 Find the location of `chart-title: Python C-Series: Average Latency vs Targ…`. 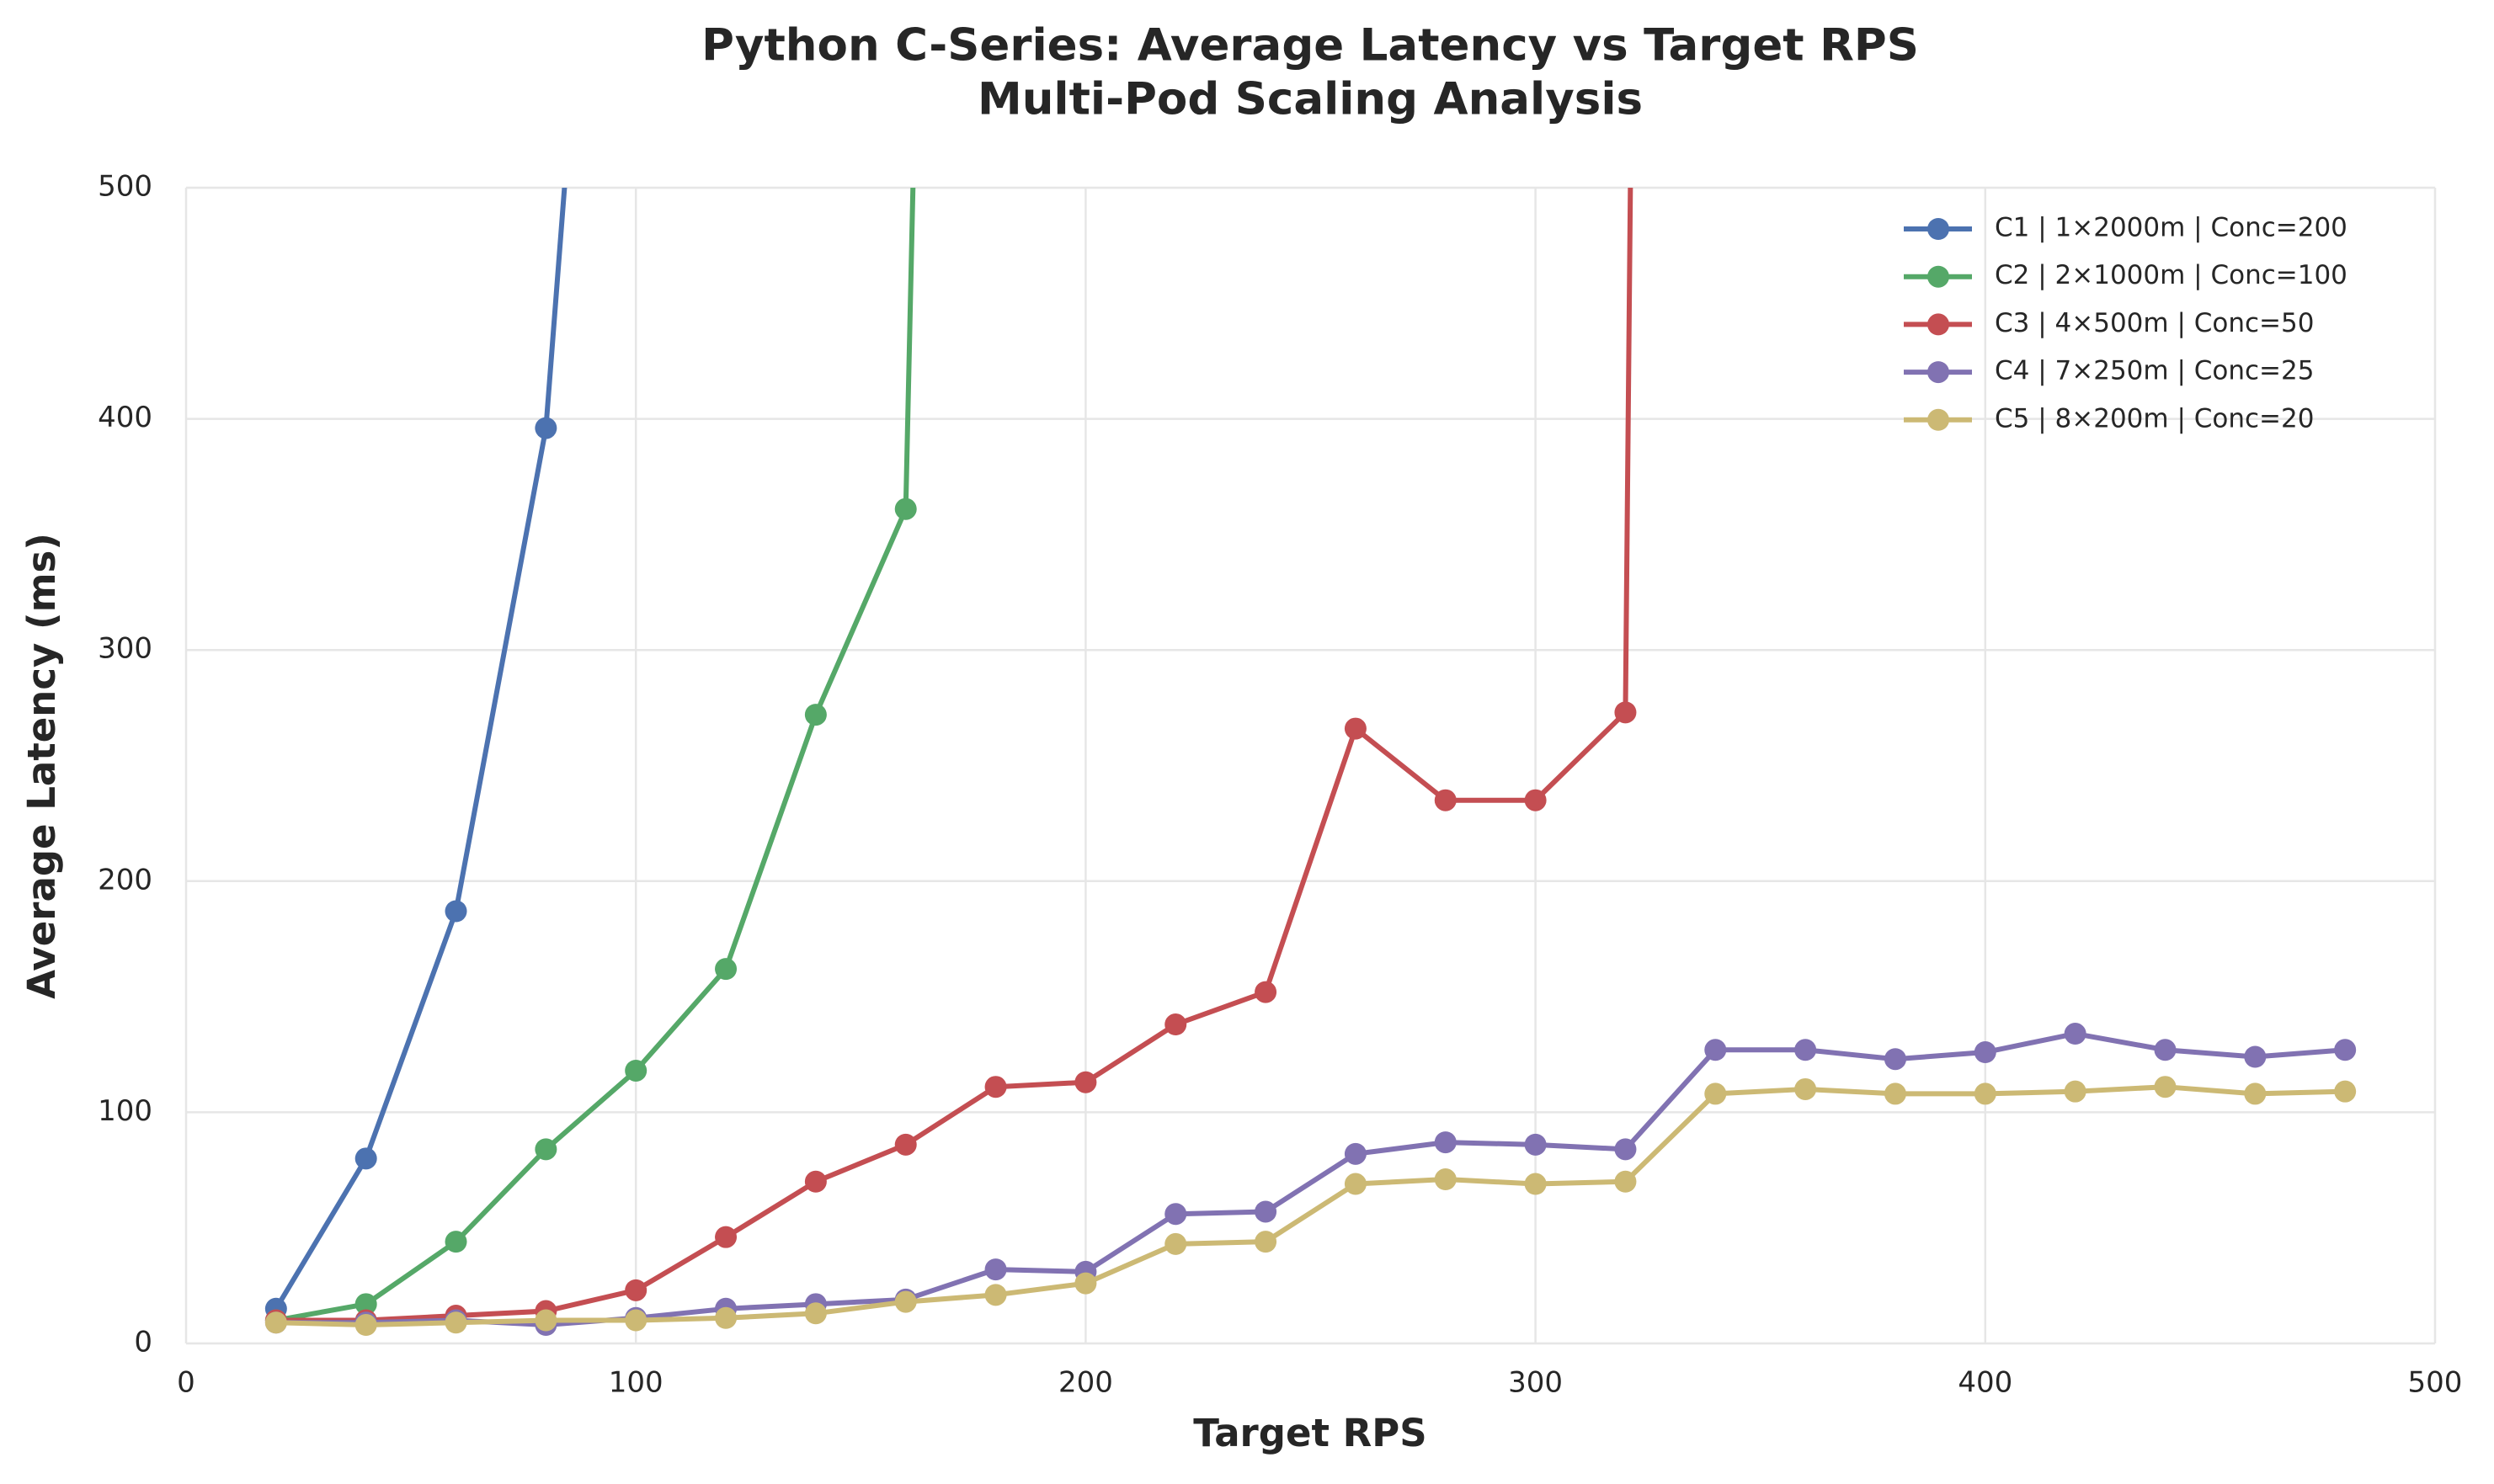

chart-title: Python C-Series: Average Latency vs Targ… is located at coordinates (1310, 46).